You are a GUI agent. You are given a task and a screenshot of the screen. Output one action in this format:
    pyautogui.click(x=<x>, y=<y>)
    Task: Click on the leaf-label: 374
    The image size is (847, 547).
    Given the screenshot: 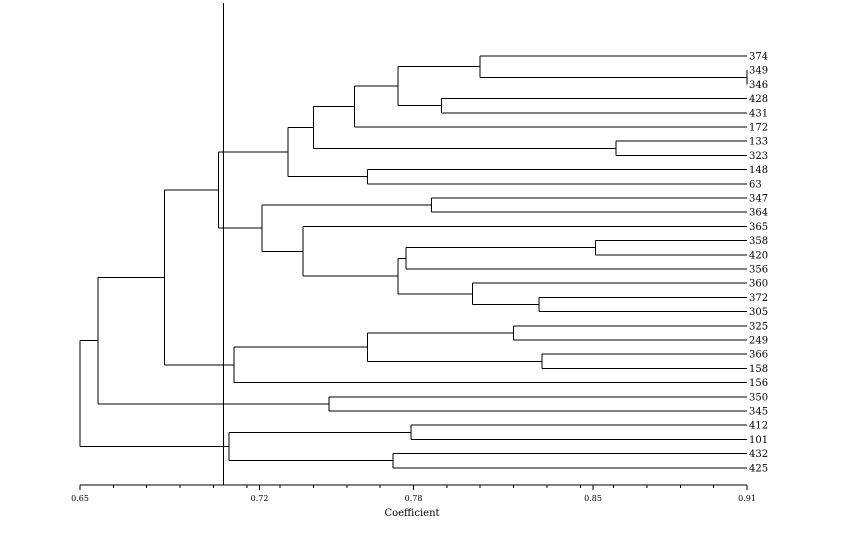 What is the action you would take?
    pyautogui.click(x=758, y=57)
    